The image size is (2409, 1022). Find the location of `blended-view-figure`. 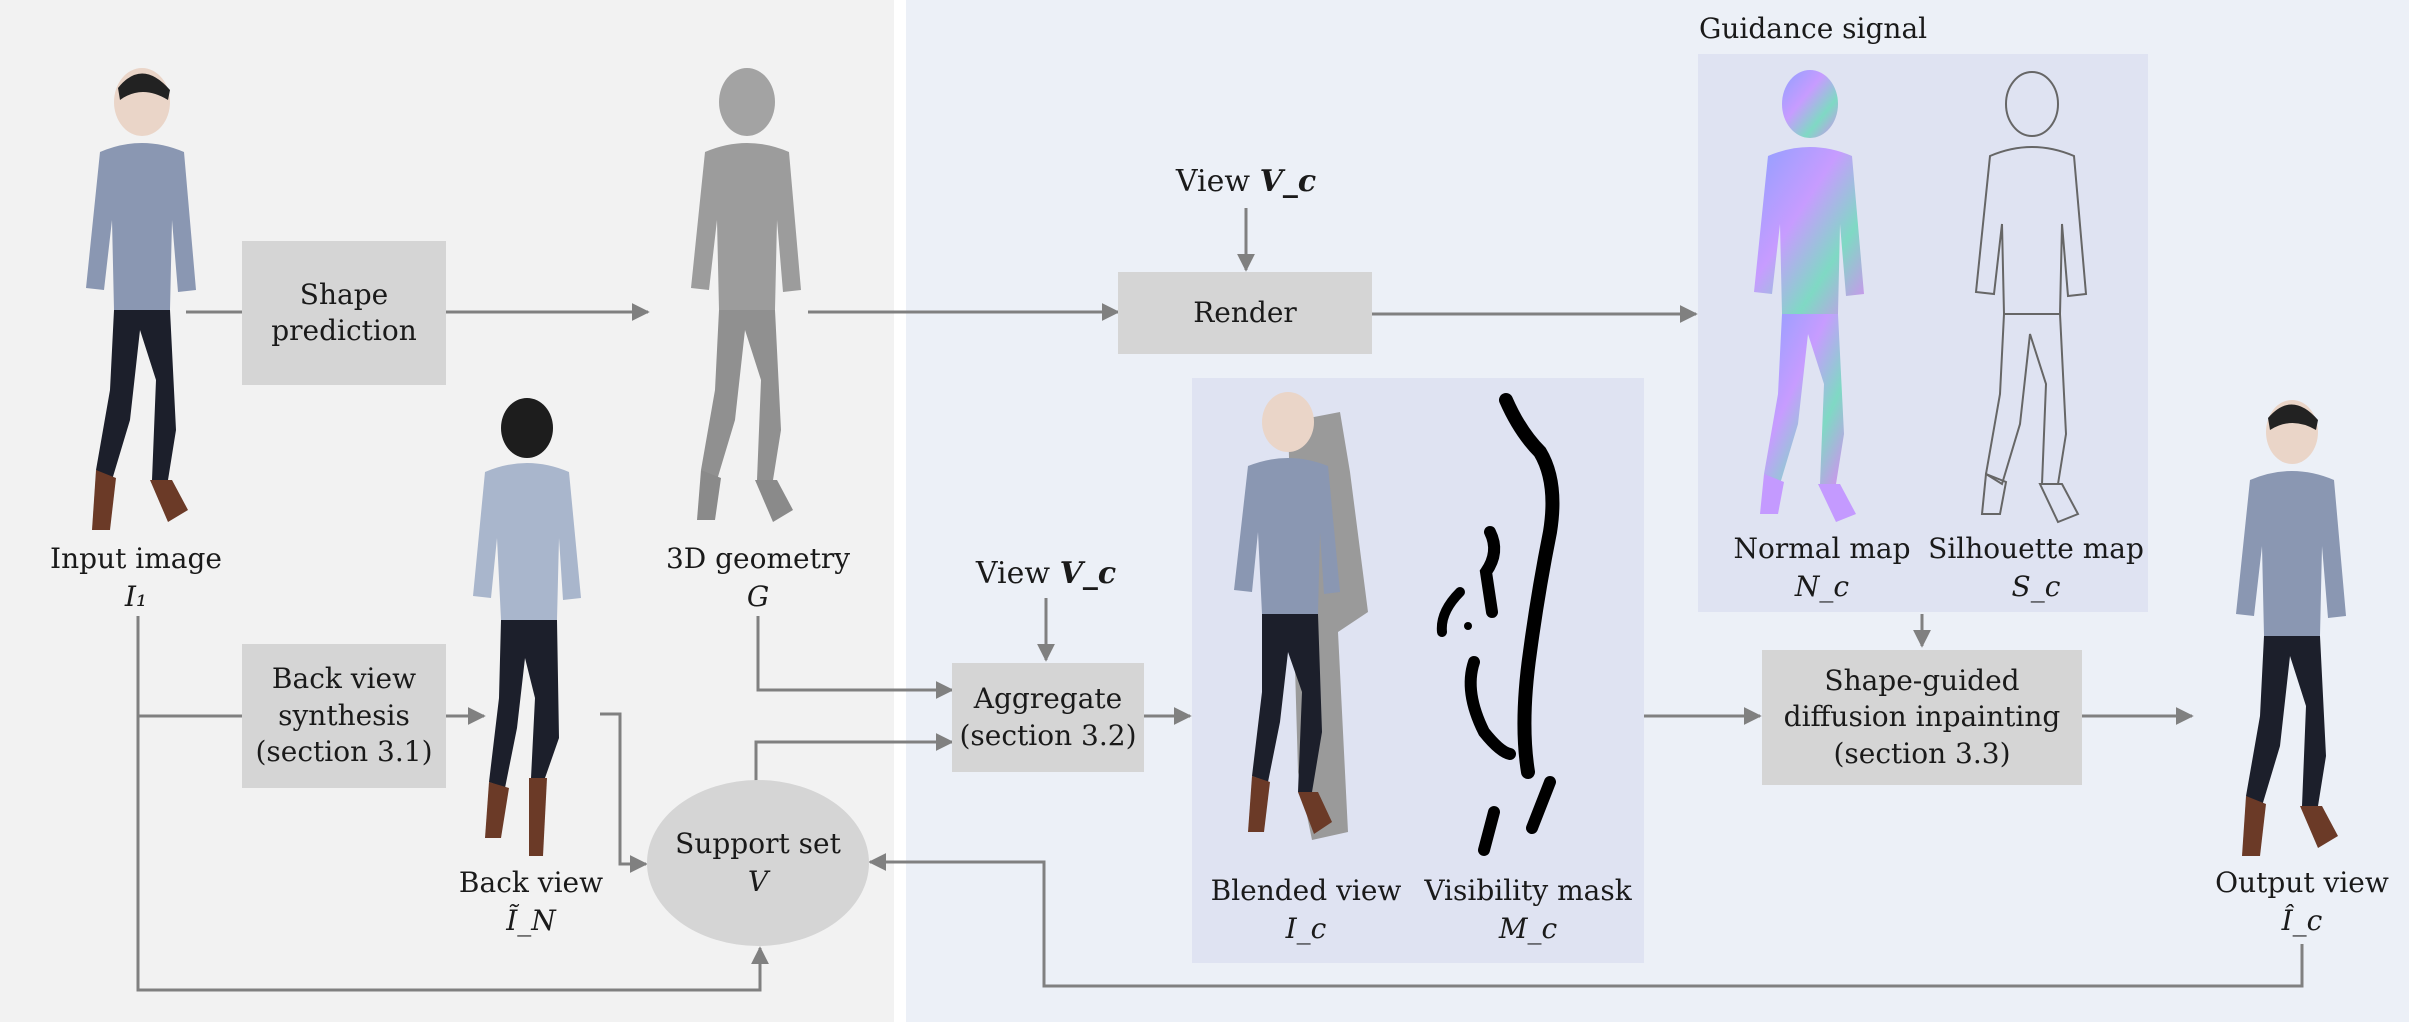

blended-view-figure is located at coordinates (1301, 616).